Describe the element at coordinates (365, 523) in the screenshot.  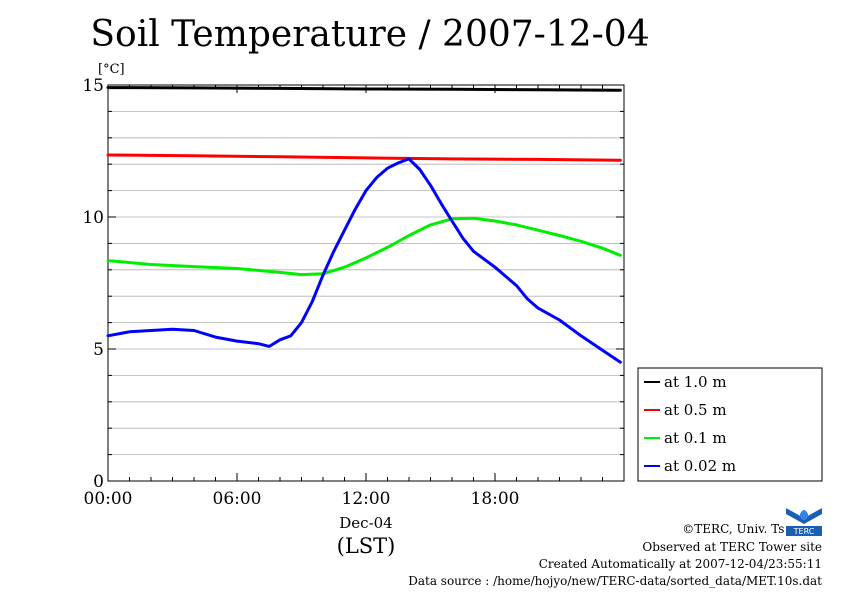
I see `x-date-label: Dec-04` at that location.